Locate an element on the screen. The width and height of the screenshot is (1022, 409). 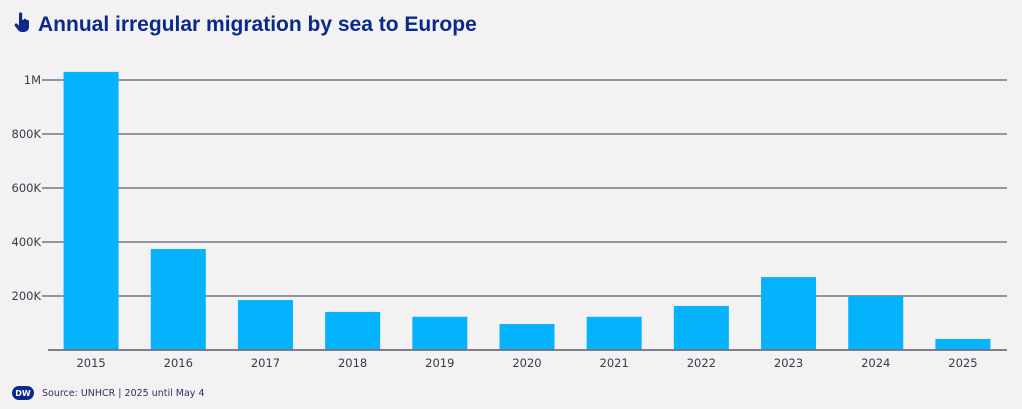
x-tick-label: 2017 is located at coordinates (265, 363).